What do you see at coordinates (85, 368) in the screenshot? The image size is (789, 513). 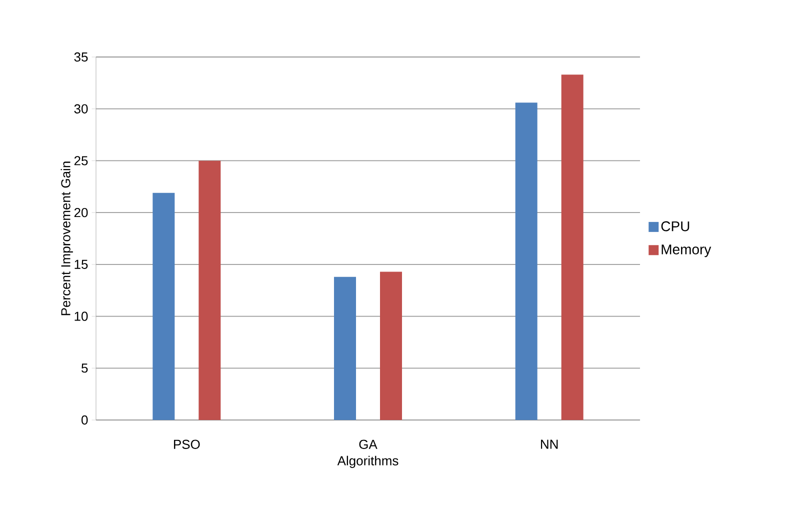 I see `y-tick-label: 5` at bounding box center [85, 368].